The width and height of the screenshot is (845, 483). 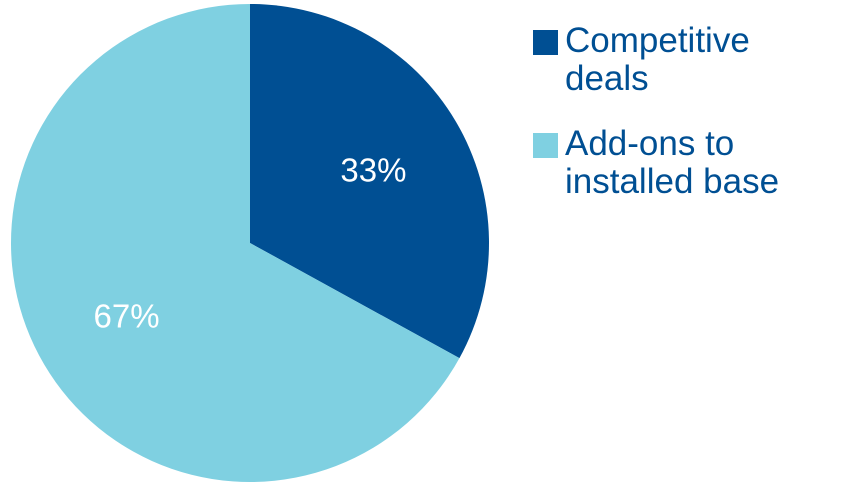 What do you see at coordinates (373, 170) in the screenshot?
I see `pie-value-label-competitive-deals: 33%` at bounding box center [373, 170].